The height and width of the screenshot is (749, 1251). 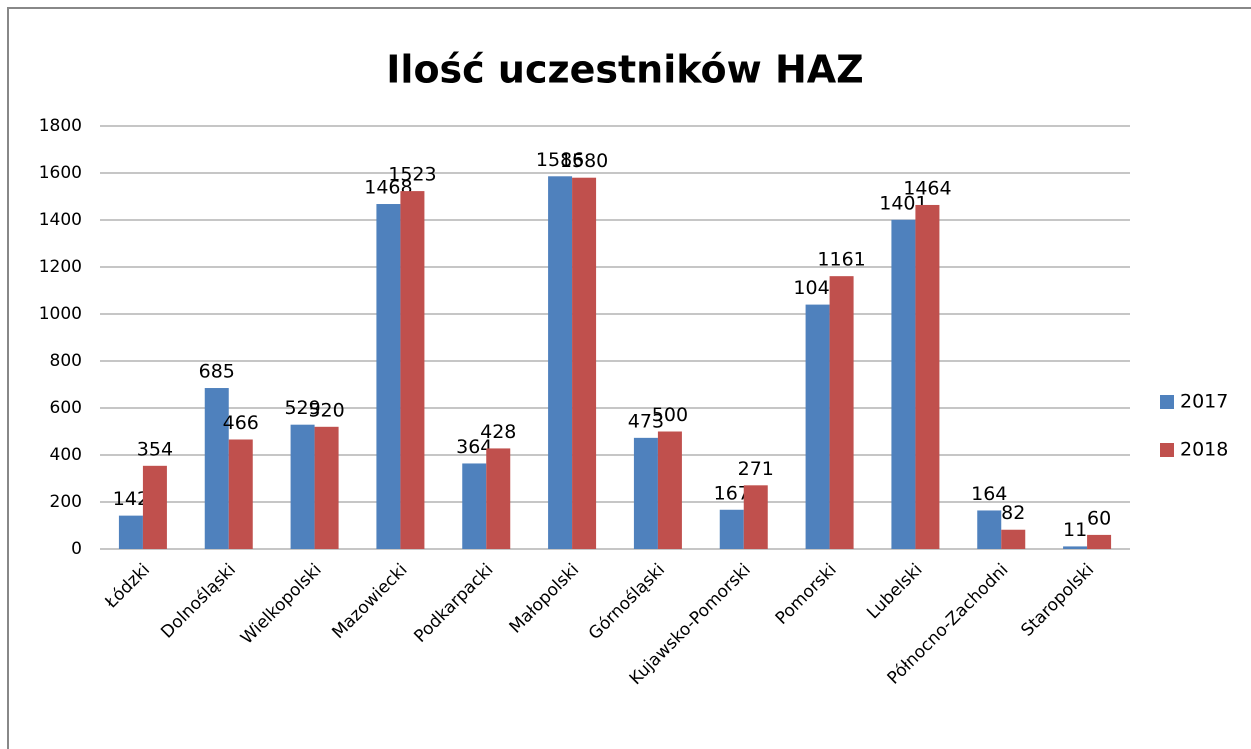 What do you see at coordinates (1013, 513) in the screenshot?
I see `data-label: 82` at bounding box center [1013, 513].